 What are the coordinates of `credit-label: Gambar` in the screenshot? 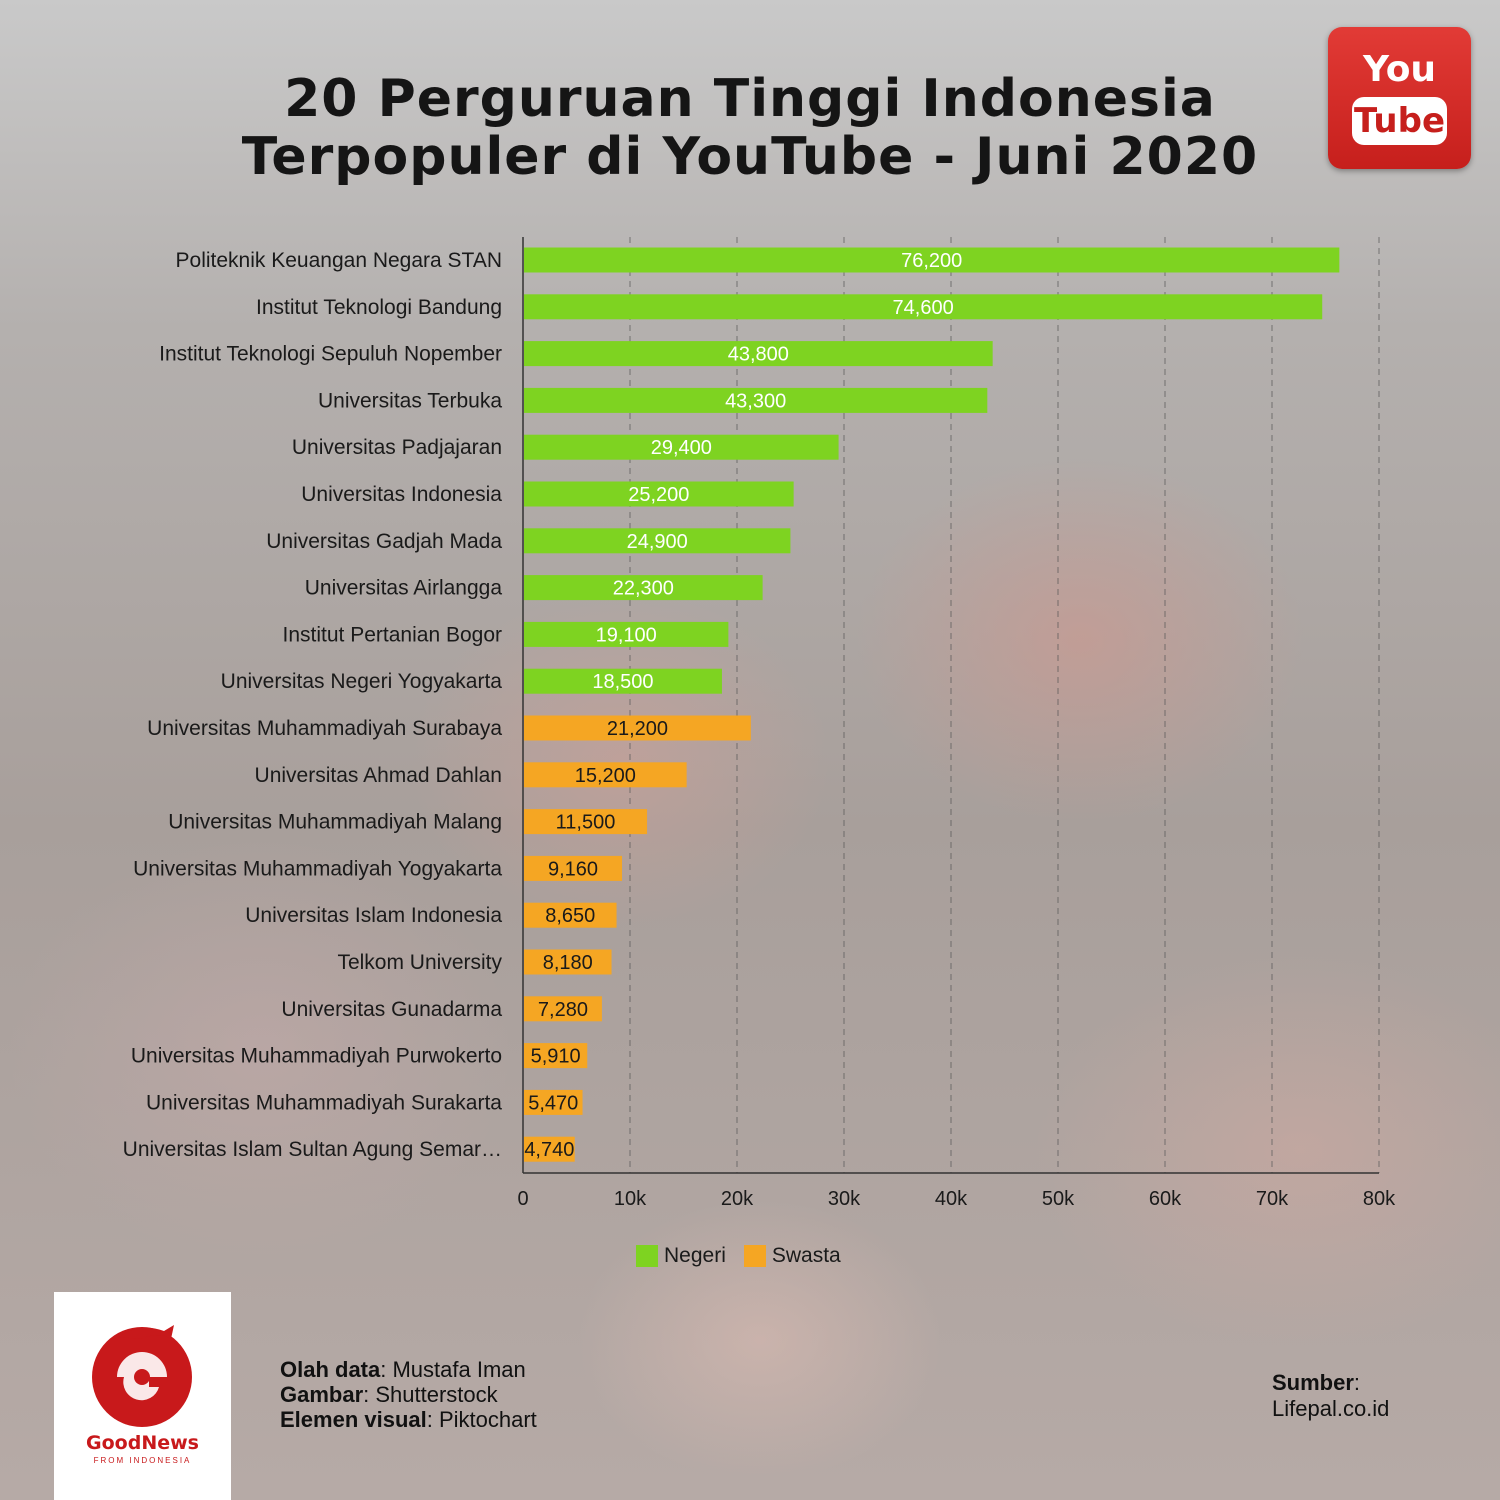 It's located at (322, 1394).